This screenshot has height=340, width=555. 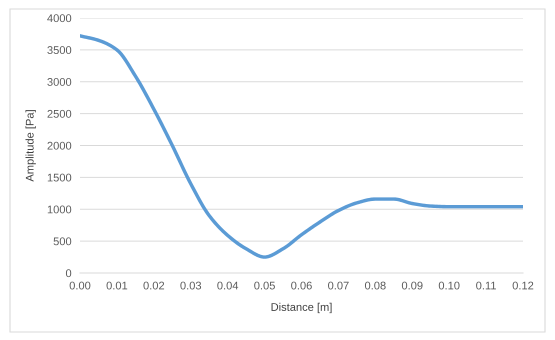 I want to click on x-tick-label: 0.00, so click(x=80, y=286).